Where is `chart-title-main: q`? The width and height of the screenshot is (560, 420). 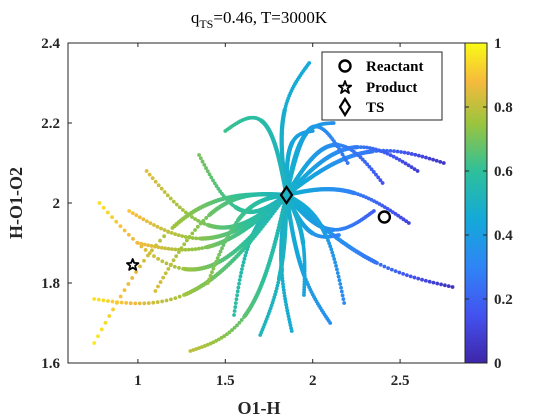 chart-title-main: q is located at coordinates (195, 17).